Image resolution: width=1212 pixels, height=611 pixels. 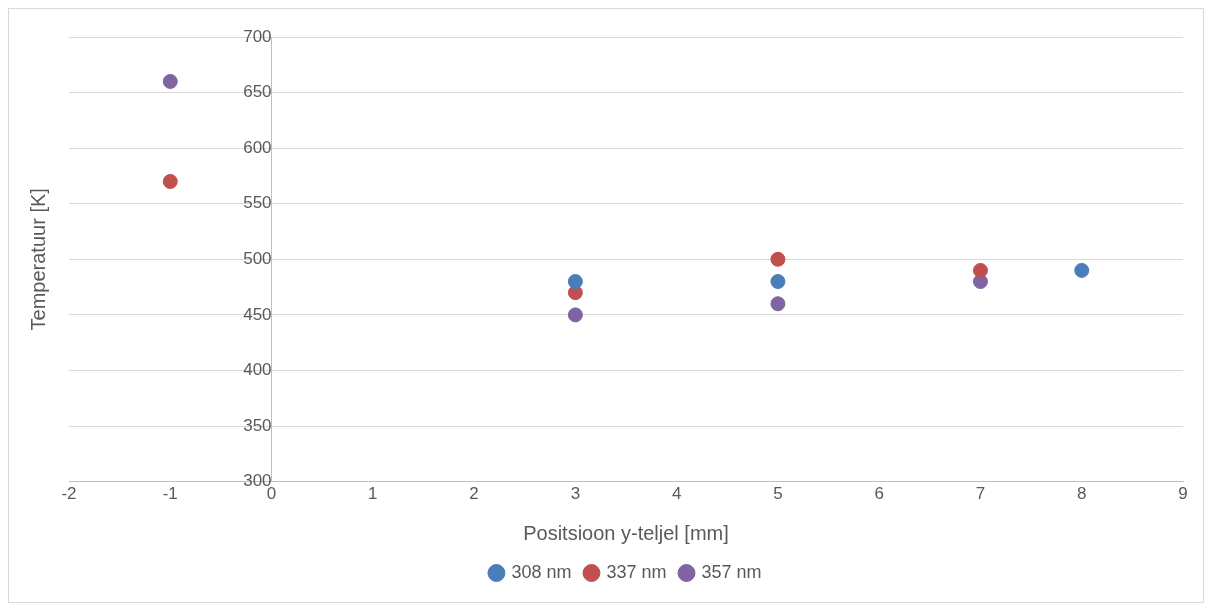 I want to click on x-tick-label: -2, so click(x=69, y=494).